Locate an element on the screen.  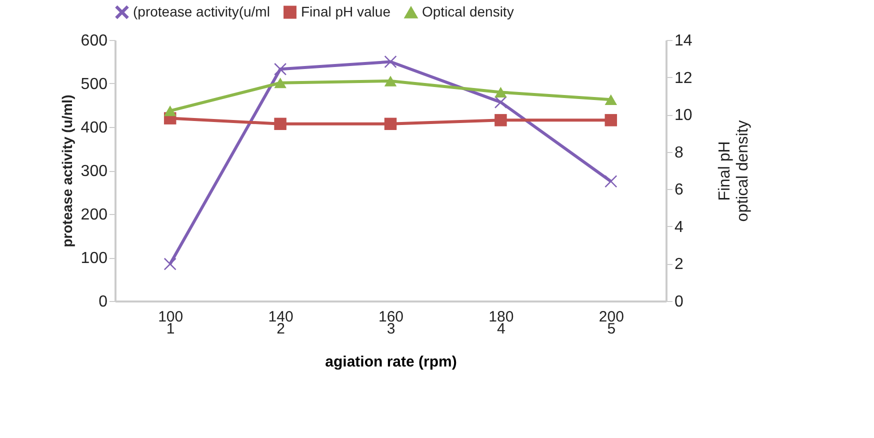
x-tick-label: 140 2 is located at coordinates (281, 323).